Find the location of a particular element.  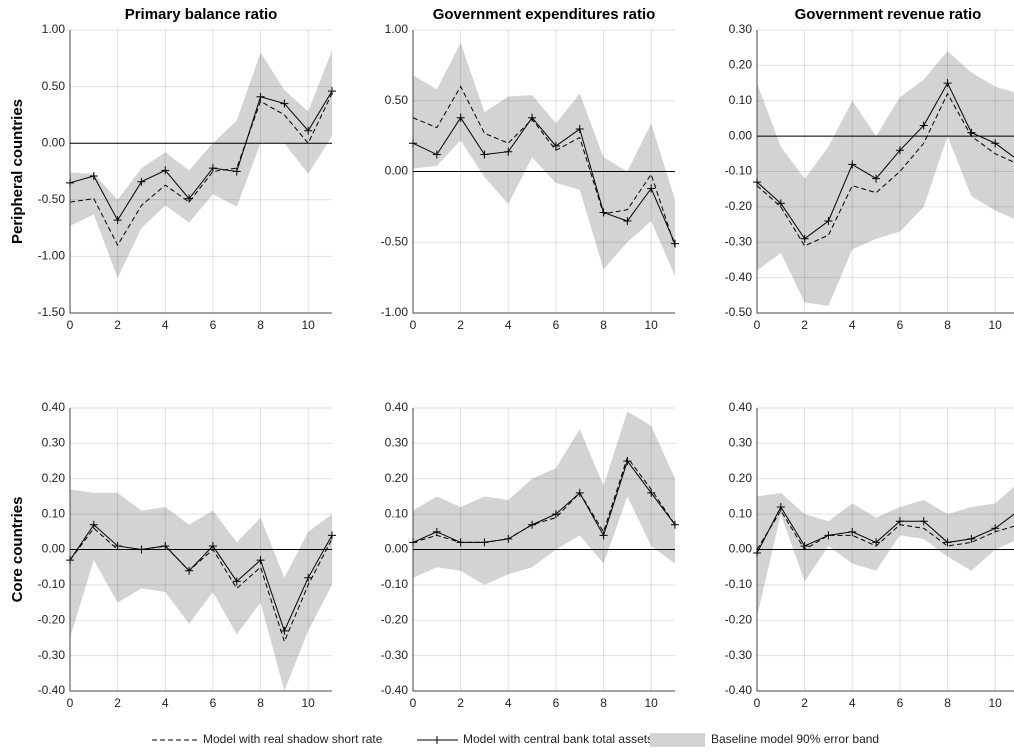

legend-label: Model with real shadow short rate is located at coordinates (293, 739).